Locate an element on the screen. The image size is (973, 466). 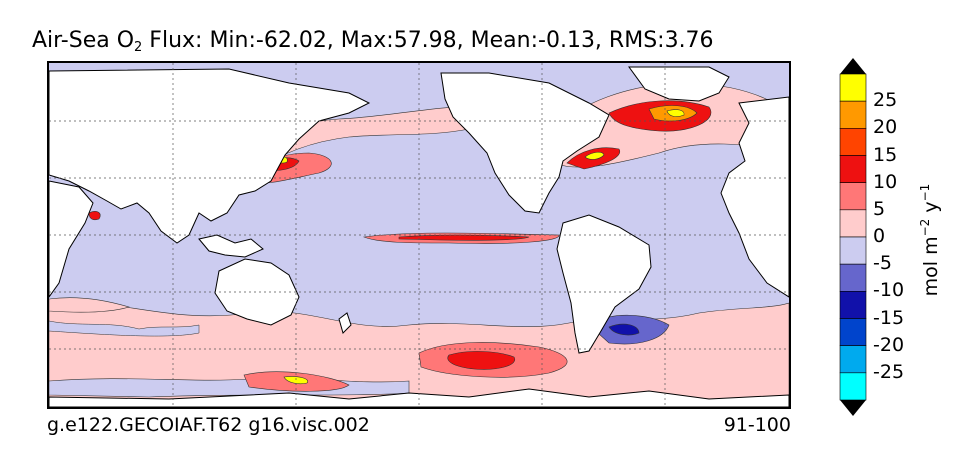
colorbar-tick-label: -10 is located at coordinates (889, 290).